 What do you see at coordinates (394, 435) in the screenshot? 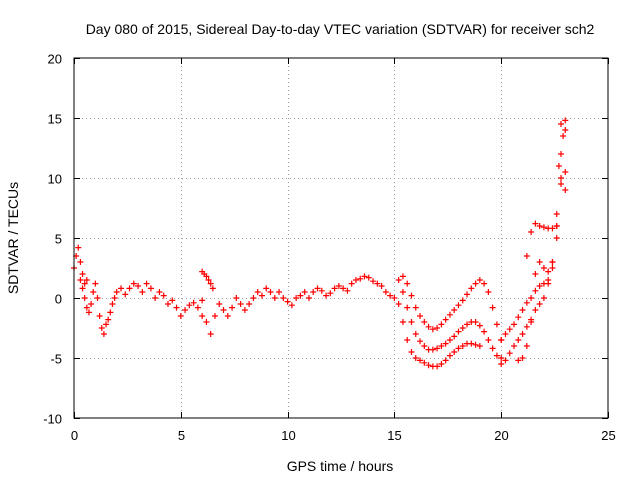
I see `x-tick-label: 15` at bounding box center [394, 435].